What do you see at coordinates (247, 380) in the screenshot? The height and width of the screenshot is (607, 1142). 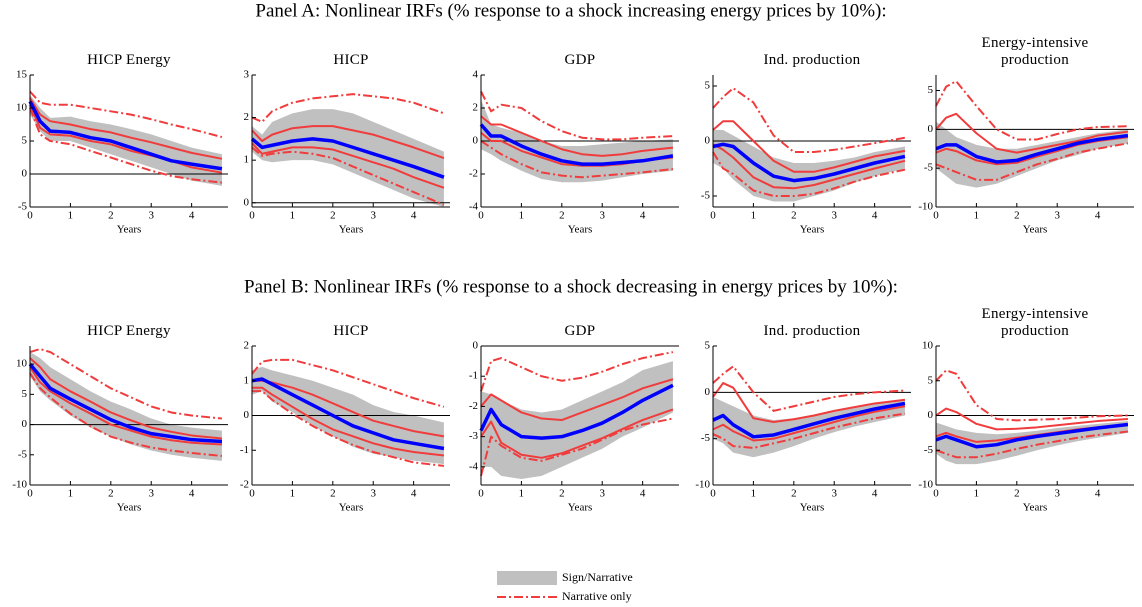 I see `y-tick-label: 1` at bounding box center [247, 380].